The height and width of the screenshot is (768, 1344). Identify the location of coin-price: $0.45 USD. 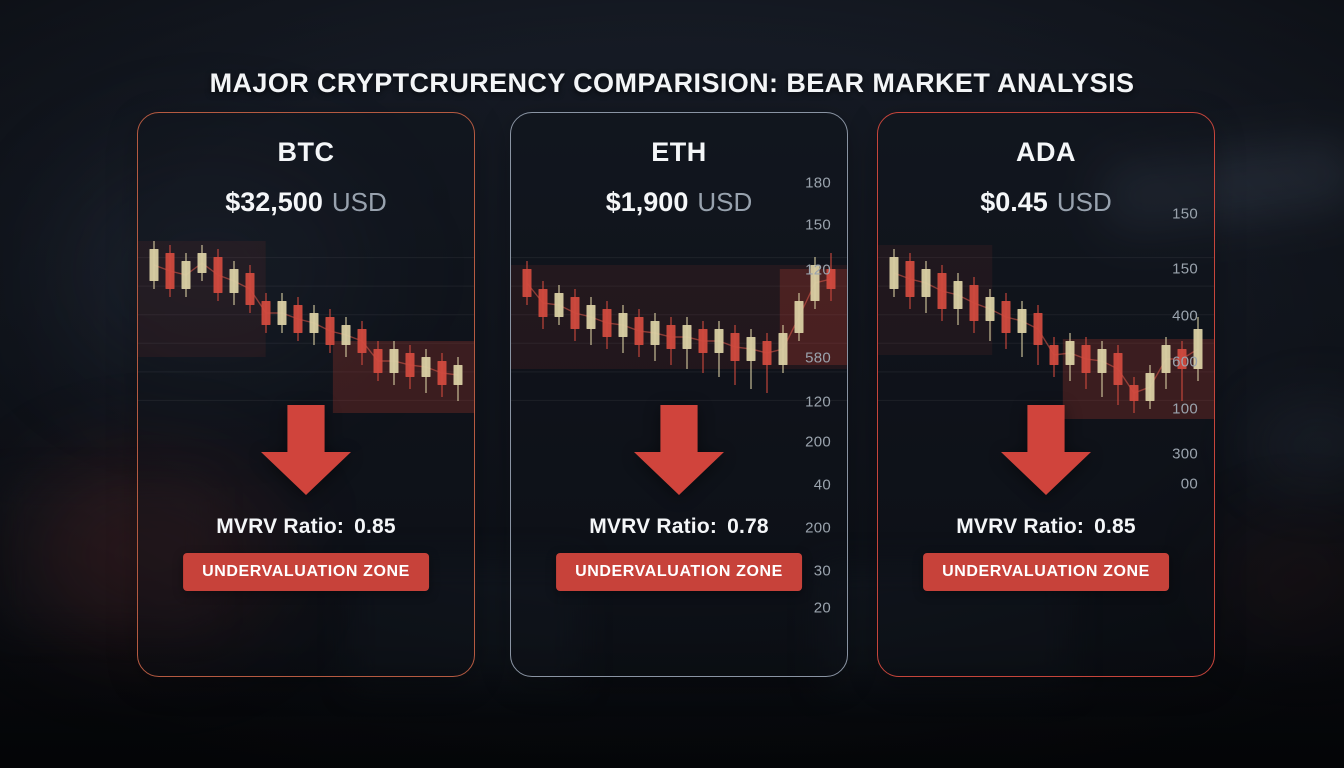
(1046, 202).